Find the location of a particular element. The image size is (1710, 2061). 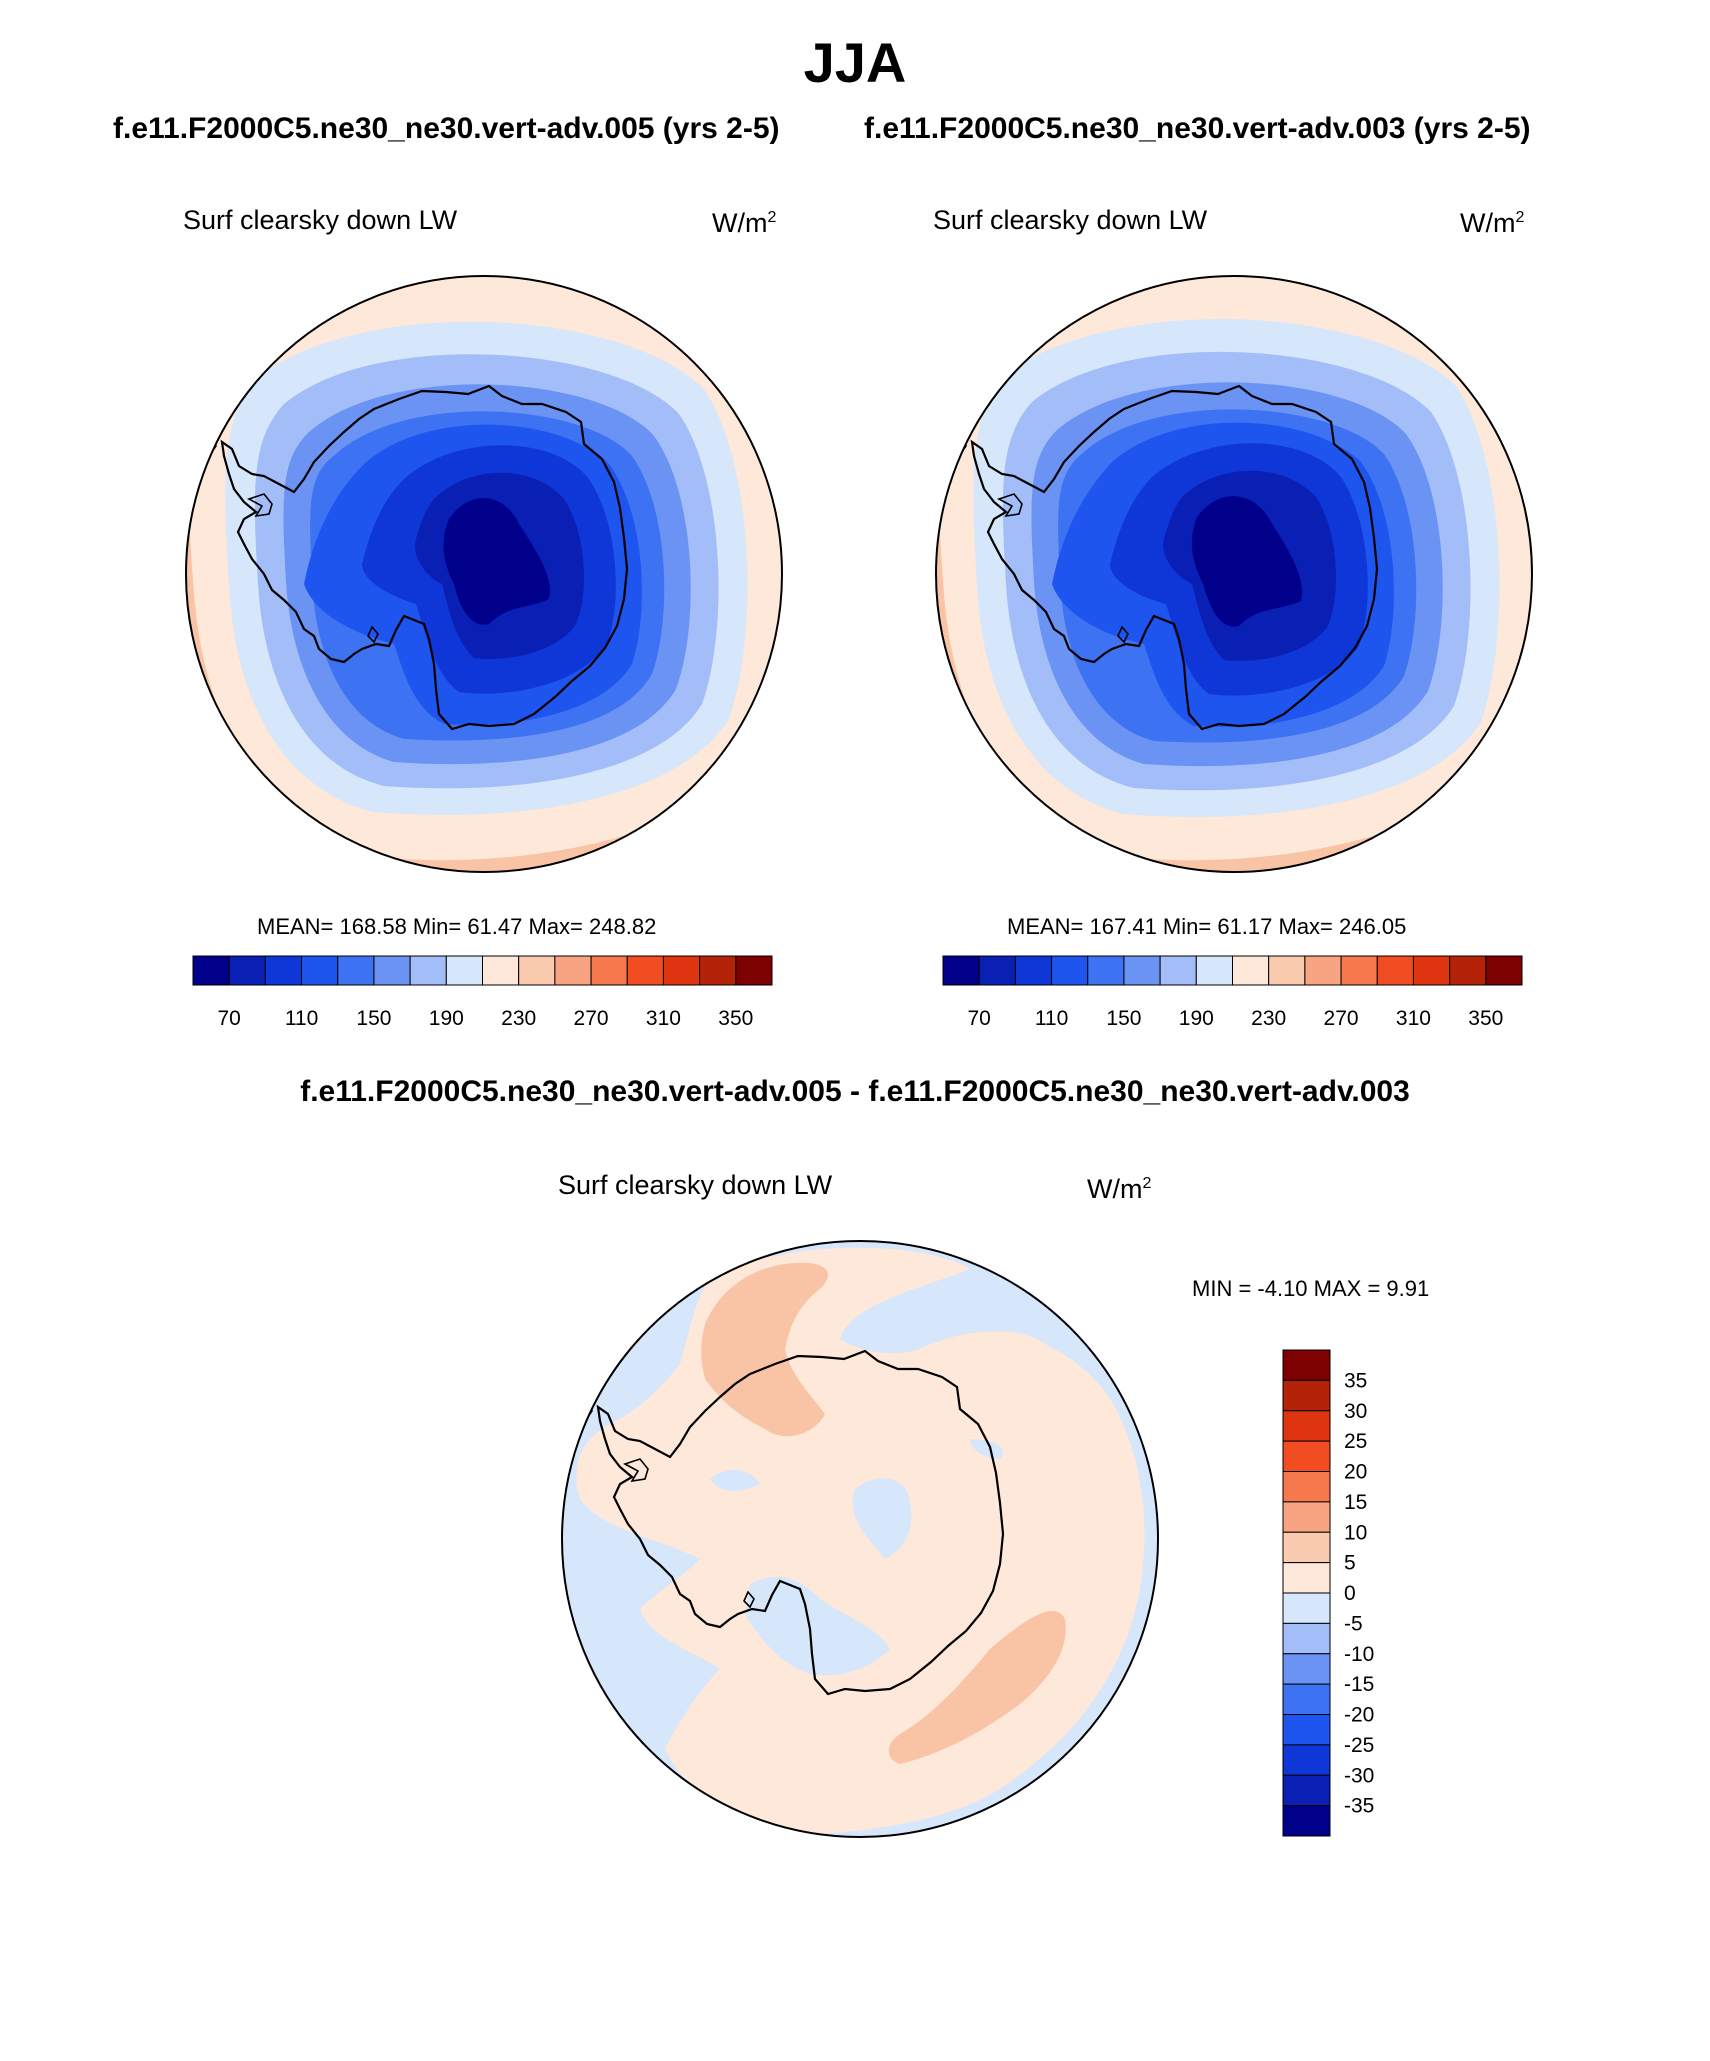

panel-2-units: W/m2 is located at coordinates (1492, 223).